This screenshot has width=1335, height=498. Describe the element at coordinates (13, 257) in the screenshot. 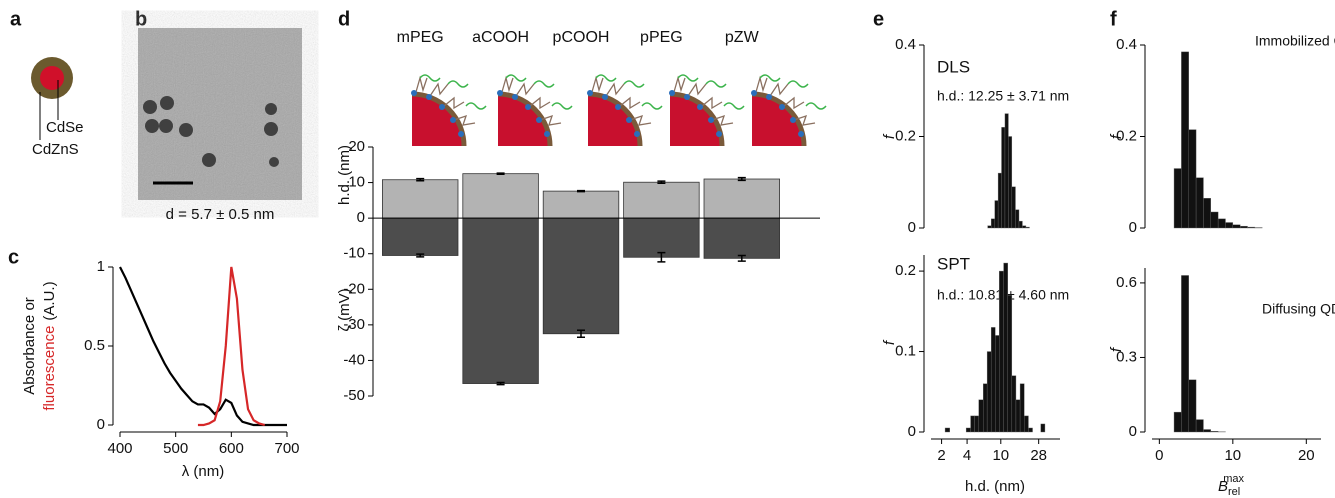

I see `panel-label: c` at that location.